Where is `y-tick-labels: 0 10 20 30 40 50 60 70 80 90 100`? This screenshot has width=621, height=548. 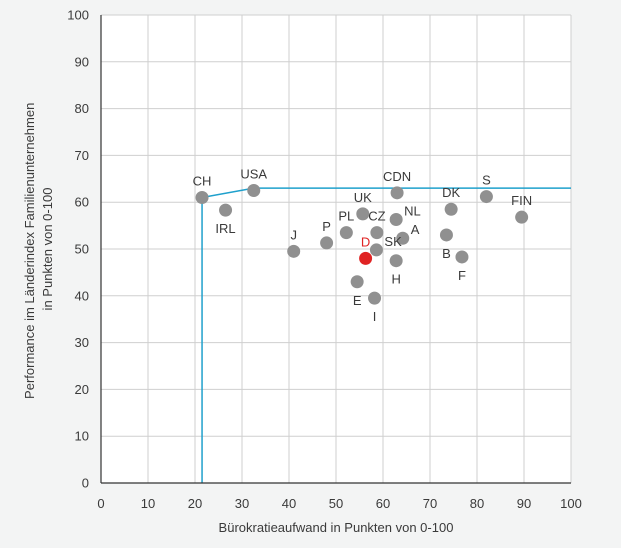
y-tick-labels: 0 10 20 30 40 50 60 70 80 90 100 is located at coordinates (78, 249).